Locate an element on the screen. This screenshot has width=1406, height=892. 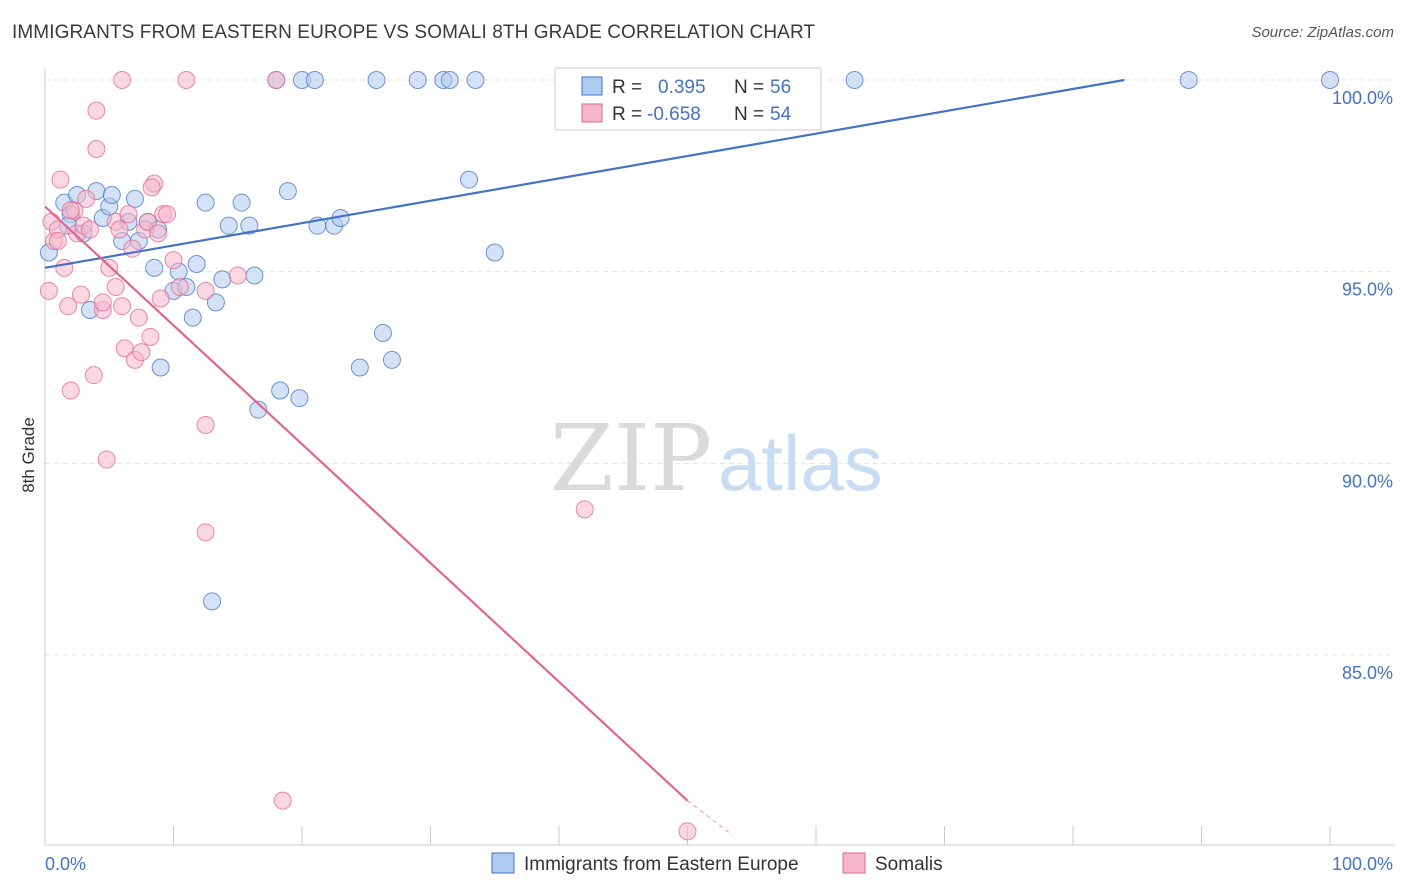
watermark-atlas: atlas is located at coordinates (800, 463).